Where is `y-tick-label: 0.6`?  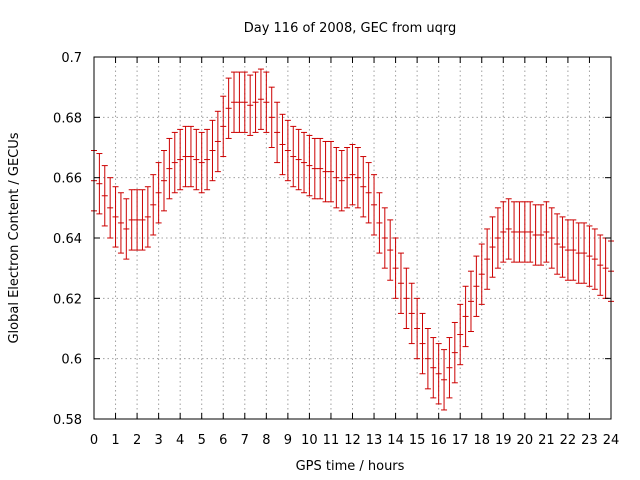 y-tick-label: 0.6 is located at coordinates (71, 360).